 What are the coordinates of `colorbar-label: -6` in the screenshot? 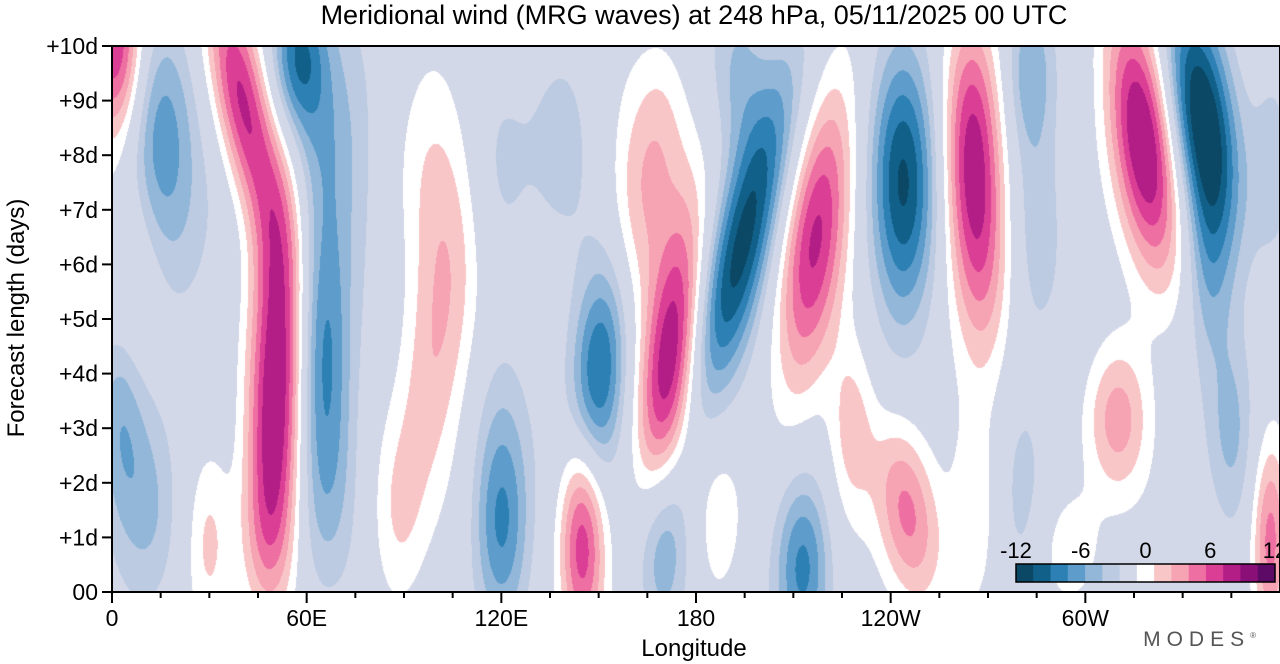 It's located at (1081, 550).